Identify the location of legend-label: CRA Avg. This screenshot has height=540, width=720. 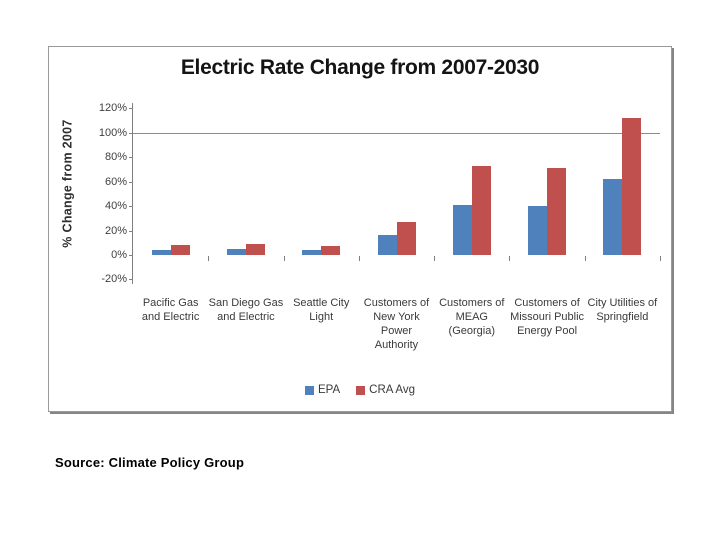
(392, 390).